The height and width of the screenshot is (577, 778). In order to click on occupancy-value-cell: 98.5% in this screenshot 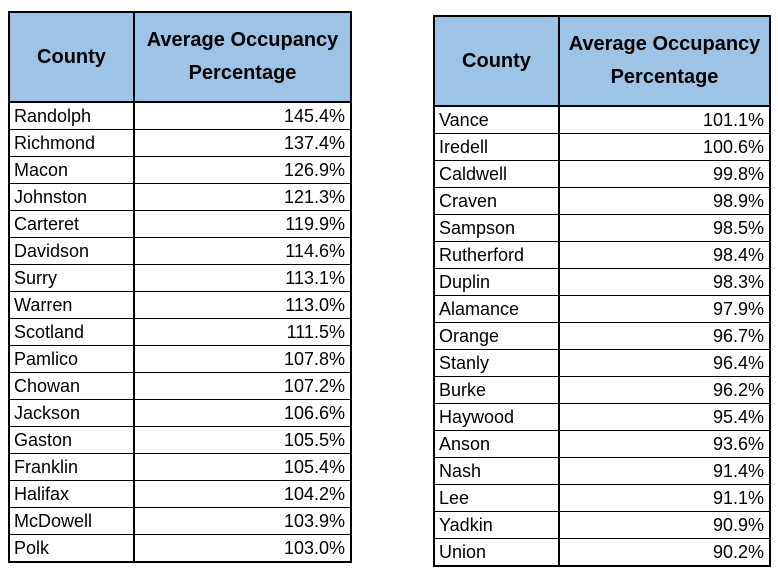, I will do `click(664, 228)`.